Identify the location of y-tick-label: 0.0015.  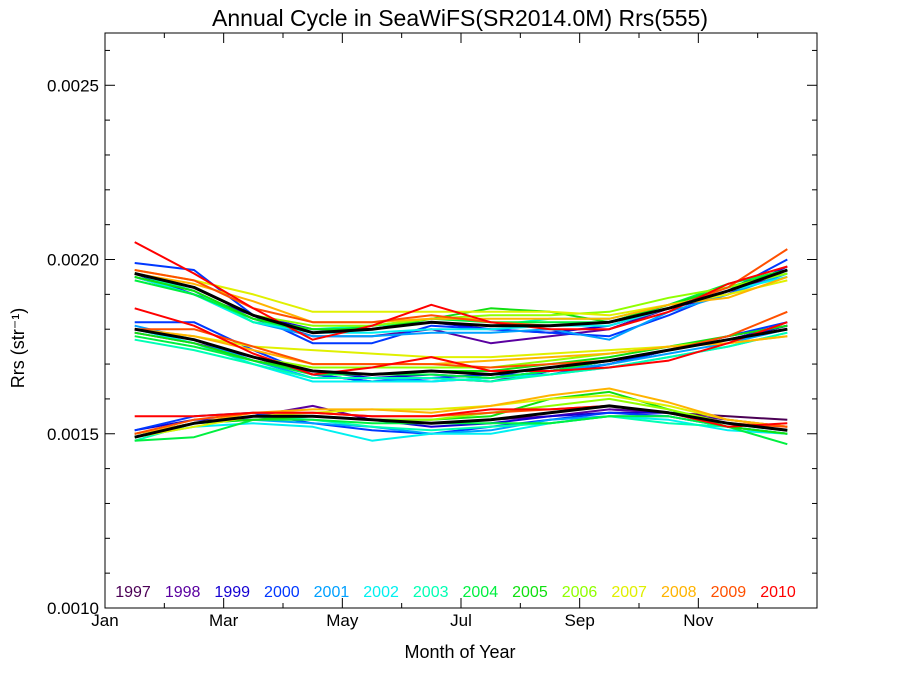
(73, 434).